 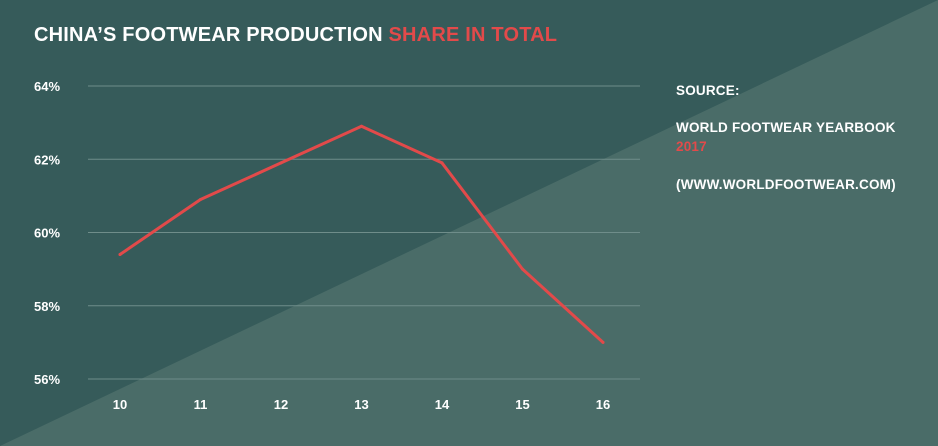 I want to click on chart-title-main: CHINA’S FOOTWEAR PRODUCTION, so click(x=208, y=35).